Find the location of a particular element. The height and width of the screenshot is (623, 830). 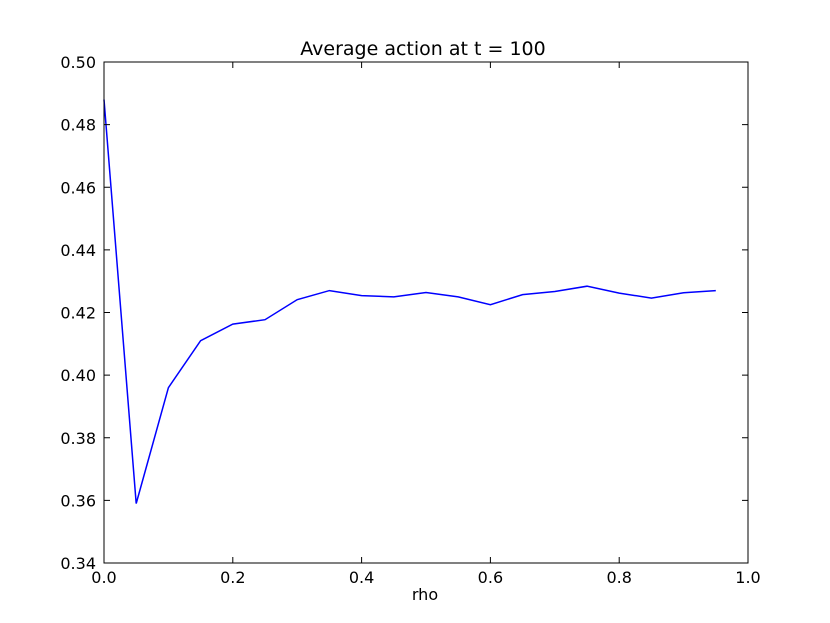

y-tick-label: 0.34 is located at coordinates (78, 563).